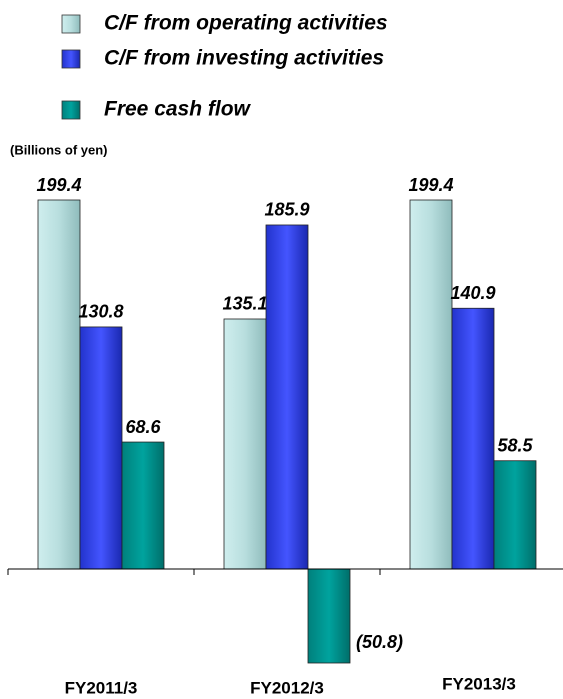 This screenshot has width=563, height=699. Describe the element at coordinates (101, 687) in the screenshot. I see `x-tick-label: FY2011/3` at that location.